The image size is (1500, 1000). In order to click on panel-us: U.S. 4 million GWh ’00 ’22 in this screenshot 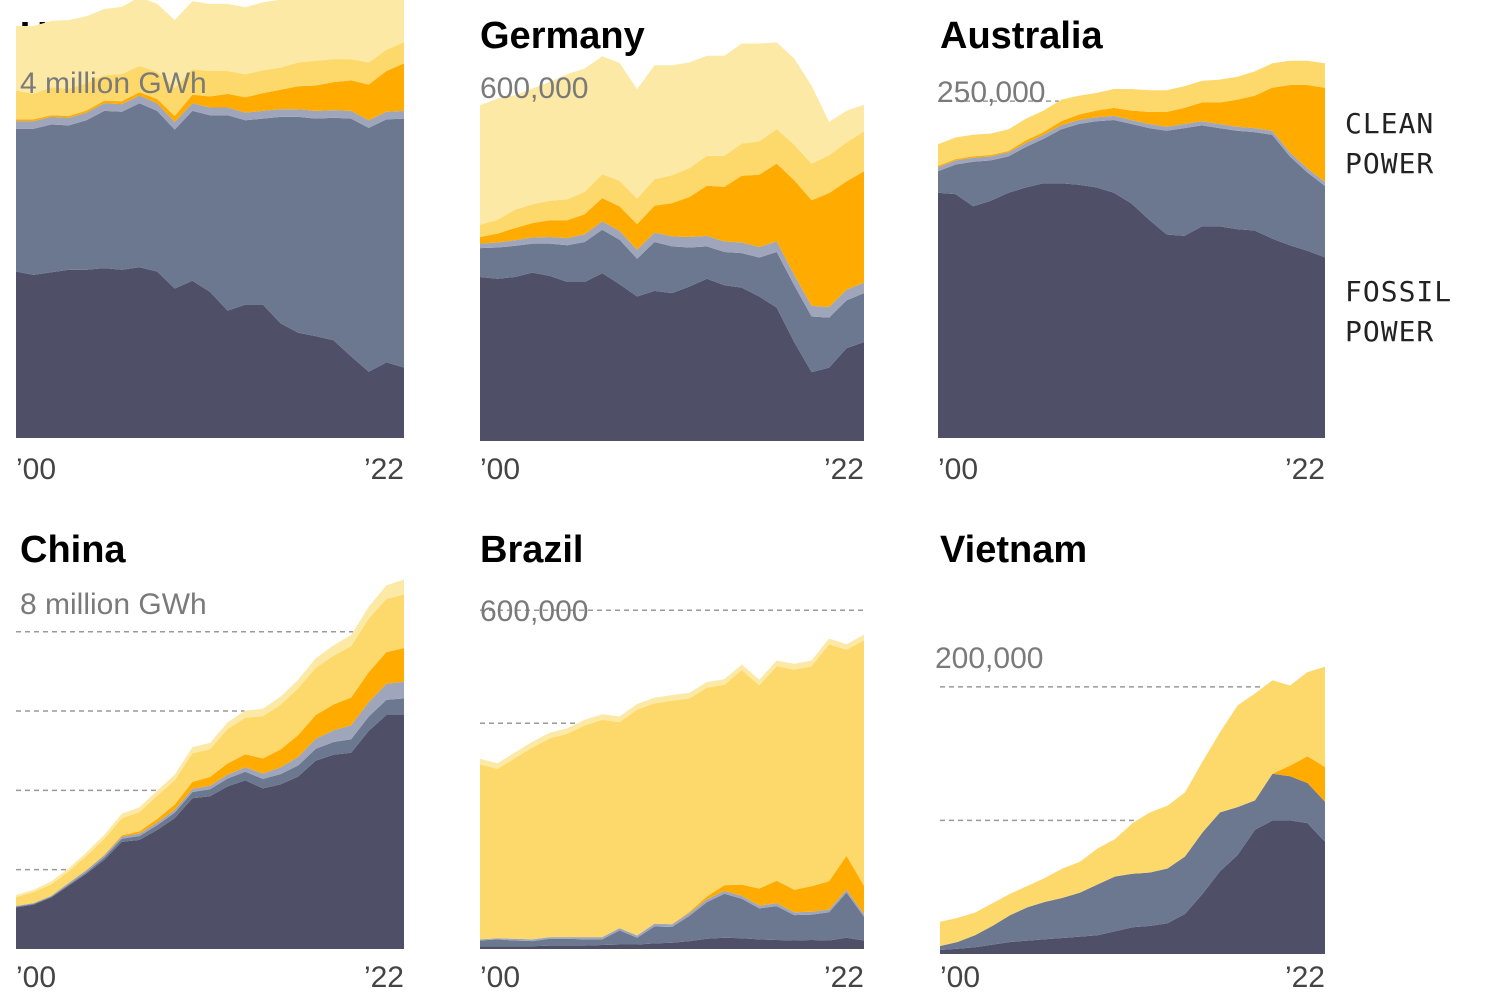, I will do `click(210, 243)`.